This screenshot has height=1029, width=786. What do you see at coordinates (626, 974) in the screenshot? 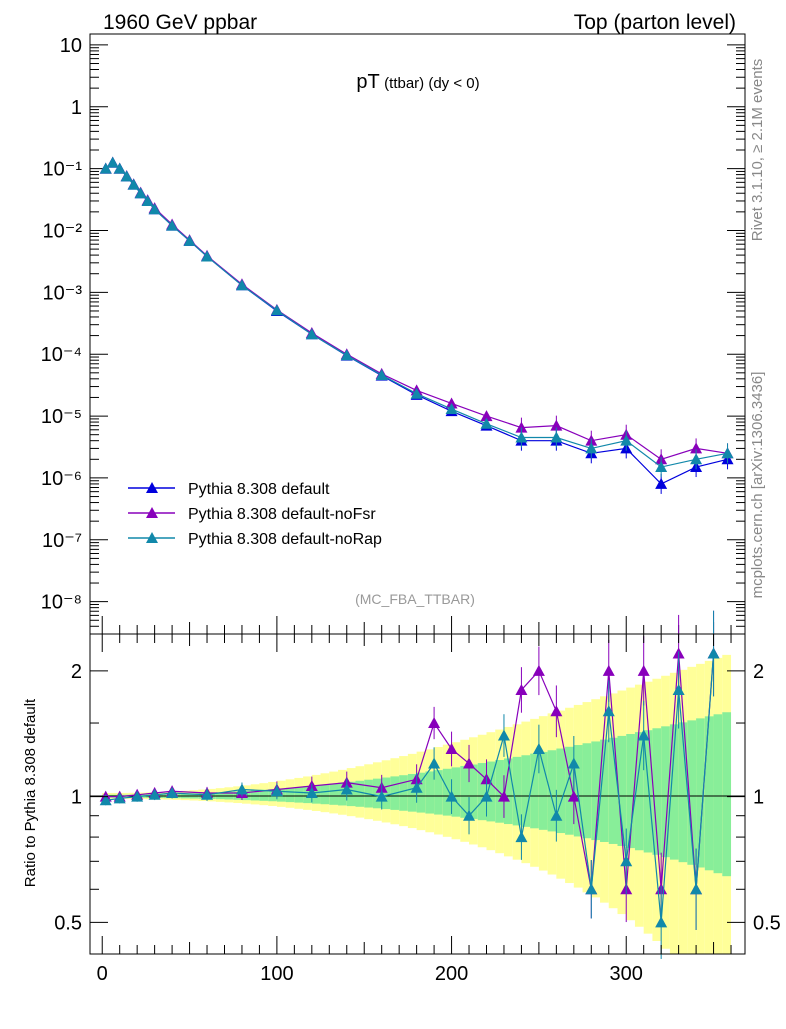
I see `ratio-x-tick-label: 300` at bounding box center [626, 974].